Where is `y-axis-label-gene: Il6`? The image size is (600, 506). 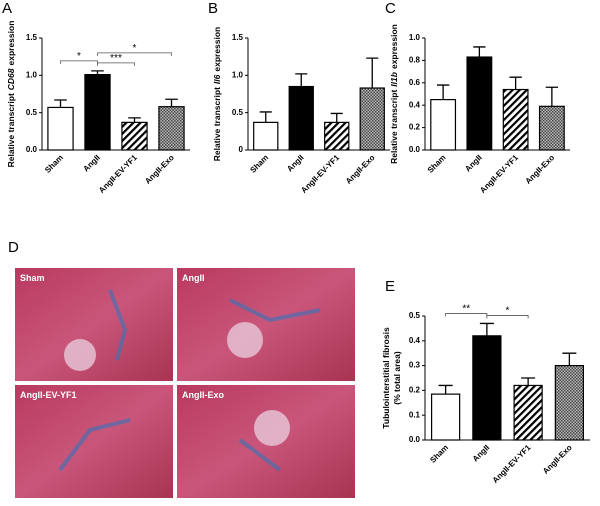 y-axis-label-gene: Il6 is located at coordinates (217, 79).